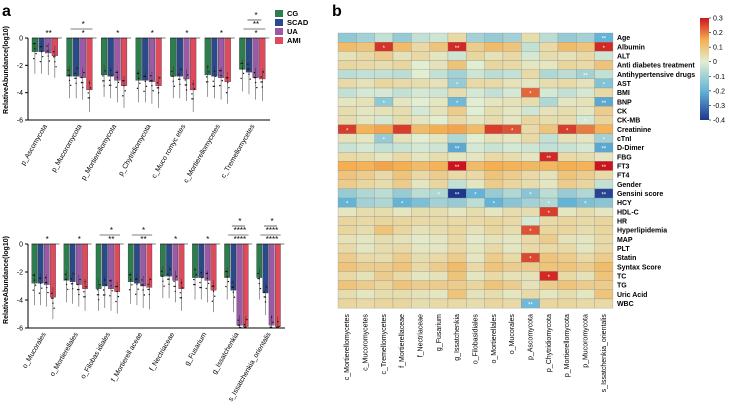 This screenshot has width=738, height=411. What do you see at coordinates (624, 84) in the screenshot?
I see `row-label: AST` at bounding box center [624, 84].